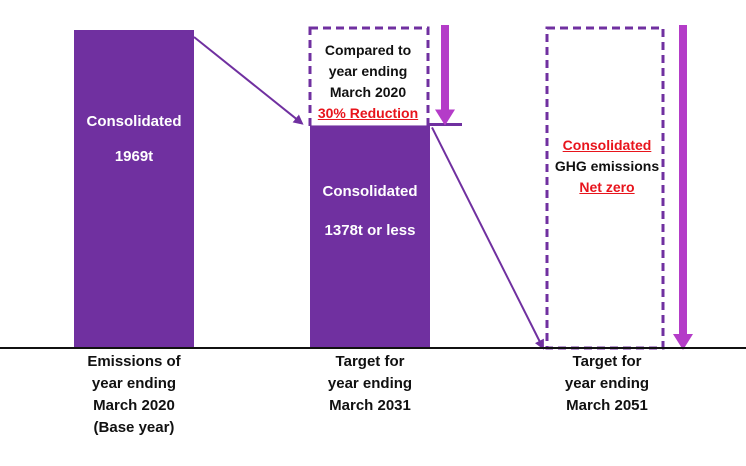 This screenshot has width=746, height=466. Describe the element at coordinates (607, 187) in the screenshot. I see `netzero-highlight-bottom: Net zero` at that location.